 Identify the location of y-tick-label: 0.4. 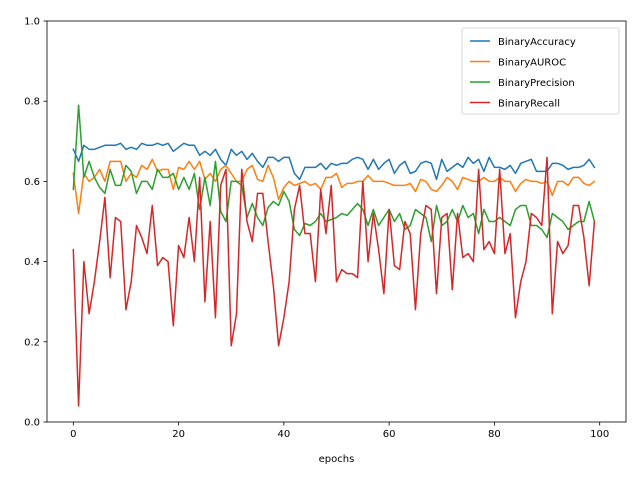
(32, 262).